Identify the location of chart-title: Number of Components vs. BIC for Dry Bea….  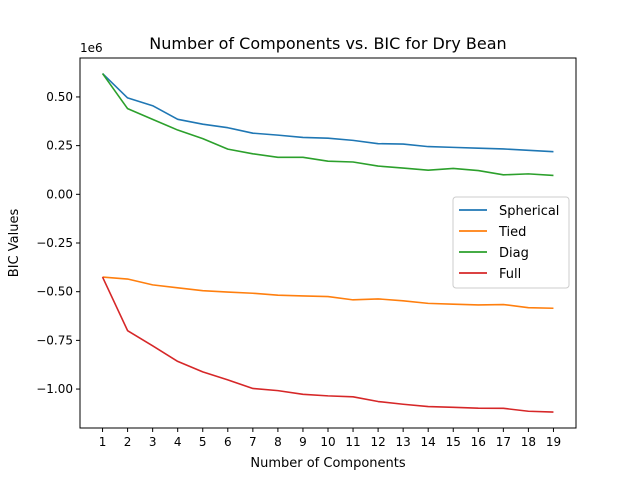
(327, 43).